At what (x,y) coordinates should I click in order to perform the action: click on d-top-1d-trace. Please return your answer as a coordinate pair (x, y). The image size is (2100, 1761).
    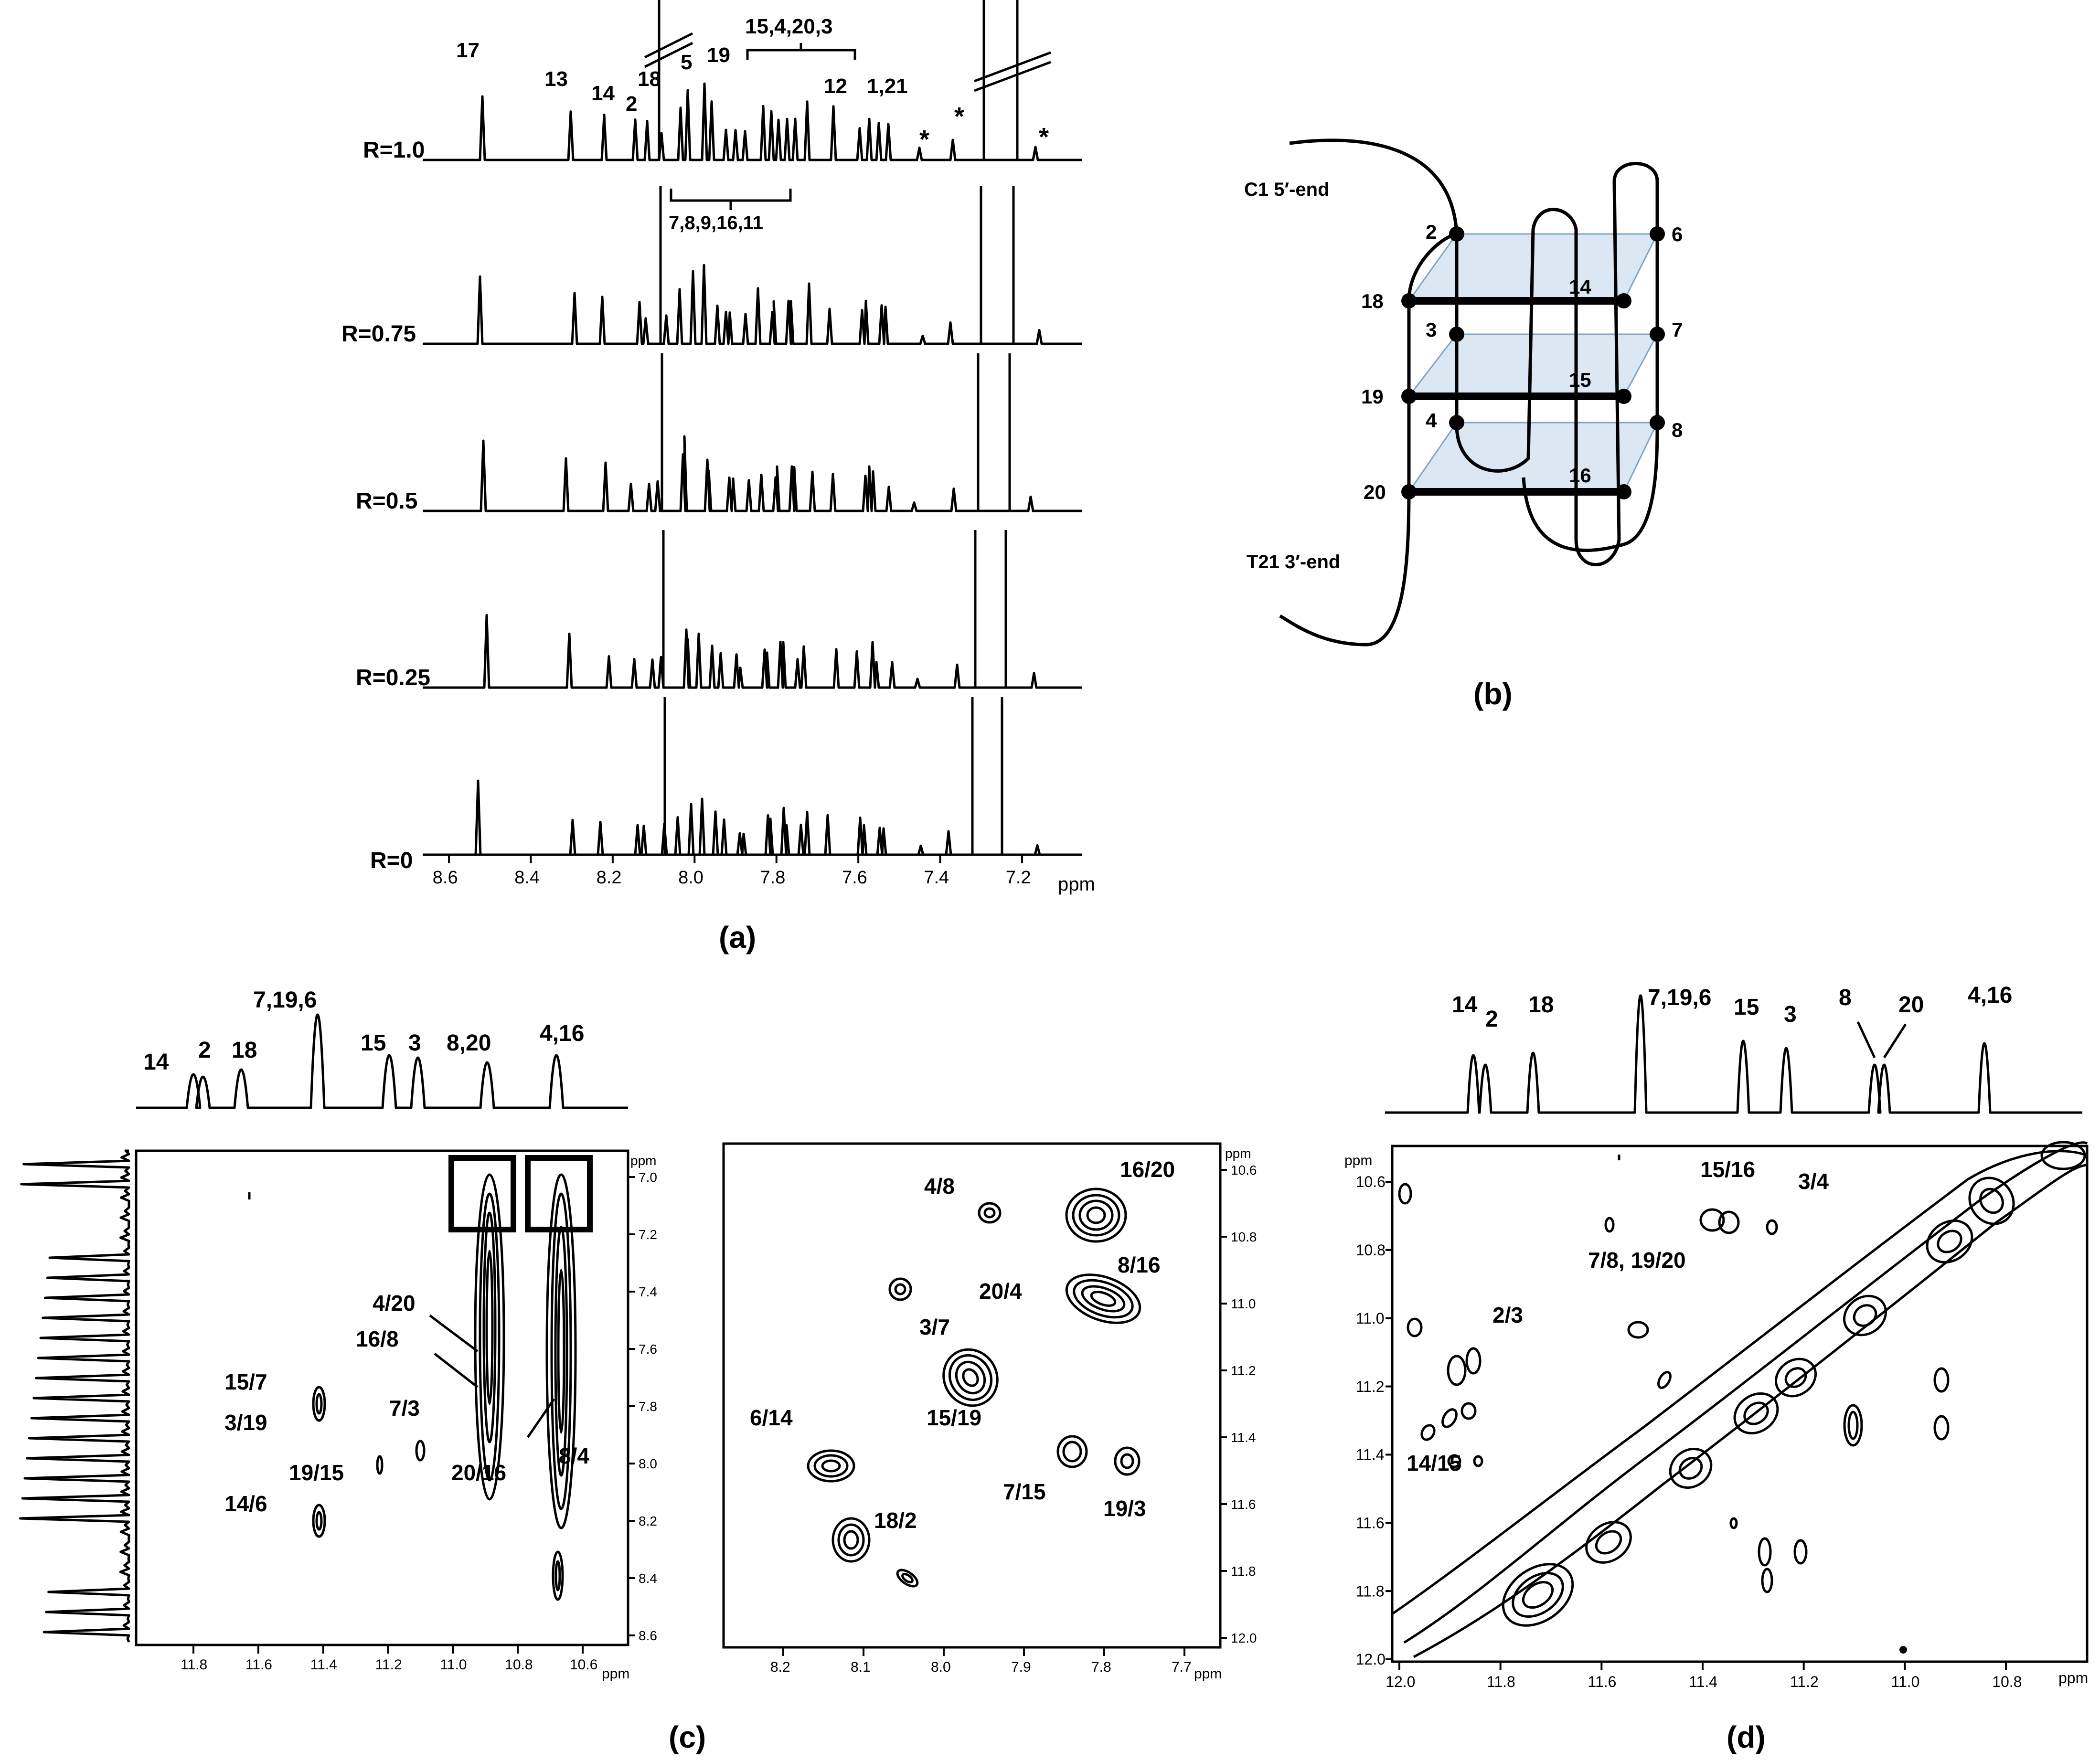
    Looking at the image, I should click on (1734, 1054).